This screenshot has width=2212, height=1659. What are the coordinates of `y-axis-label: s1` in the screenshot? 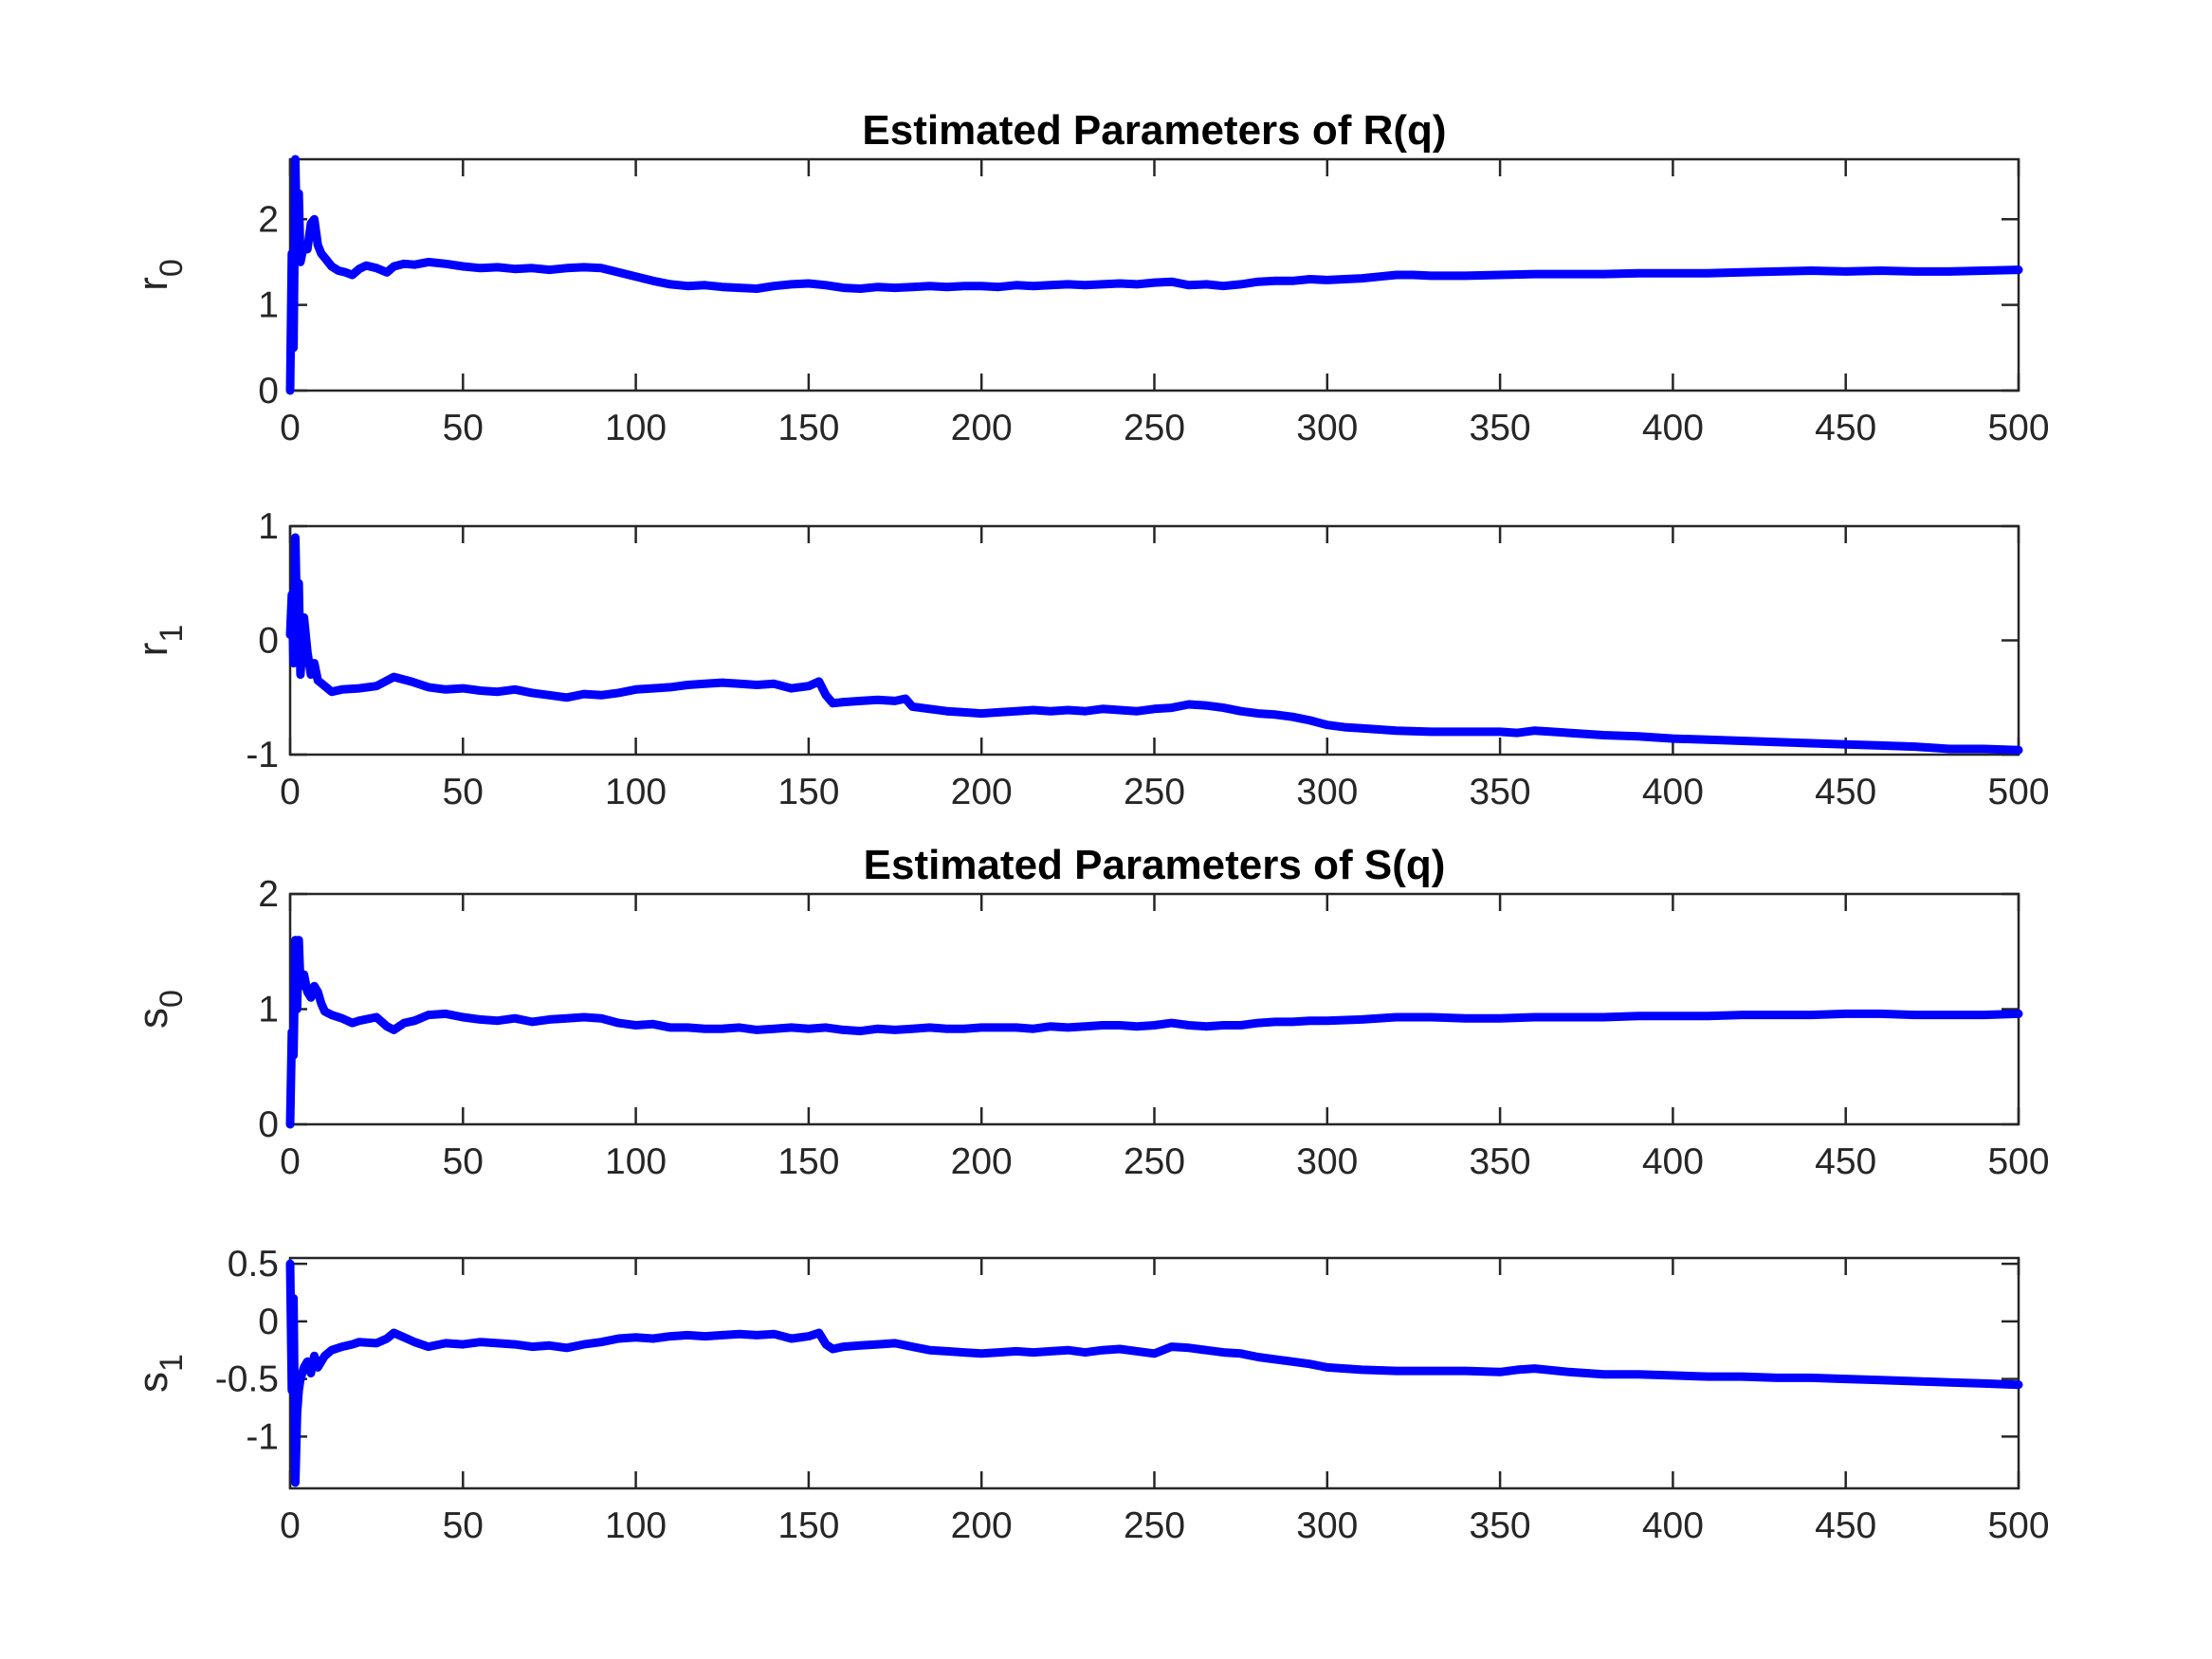 It's located at (160, 1373).